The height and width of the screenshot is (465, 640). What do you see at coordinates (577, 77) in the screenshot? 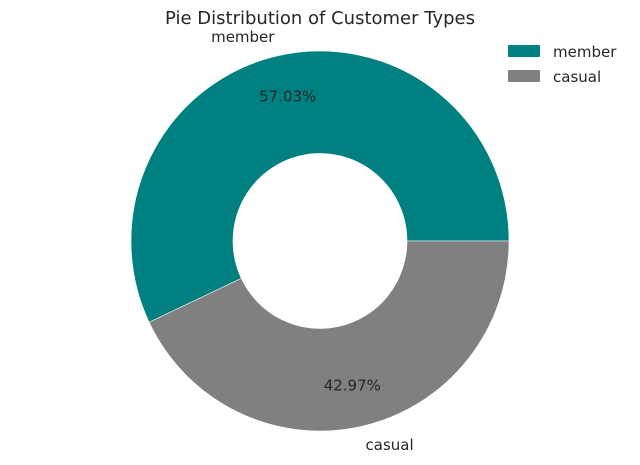
I see `legend-label-casual: casual` at bounding box center [577, 77].